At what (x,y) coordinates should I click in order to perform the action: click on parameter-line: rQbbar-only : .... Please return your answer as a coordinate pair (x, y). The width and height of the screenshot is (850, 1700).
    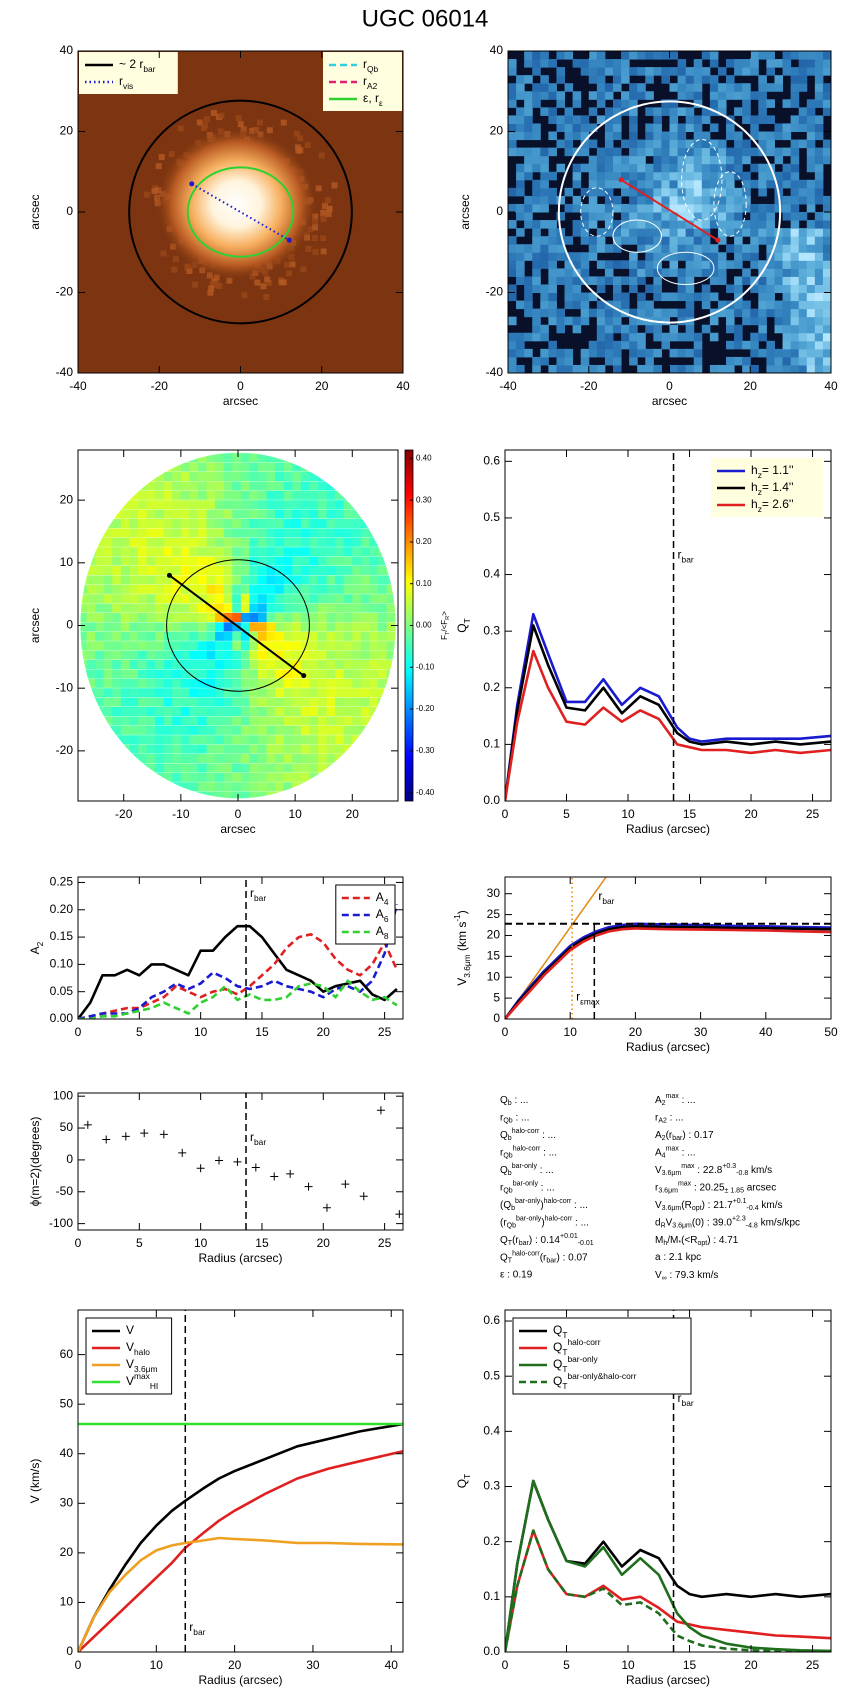
    Looking at the image, I should click on (527, 1188).